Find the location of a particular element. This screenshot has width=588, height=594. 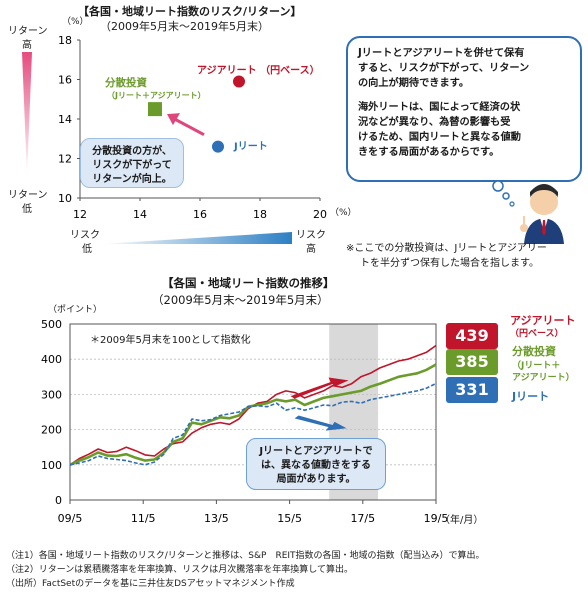

asia-value-badge: 439 is located at coordinates (472, 336).